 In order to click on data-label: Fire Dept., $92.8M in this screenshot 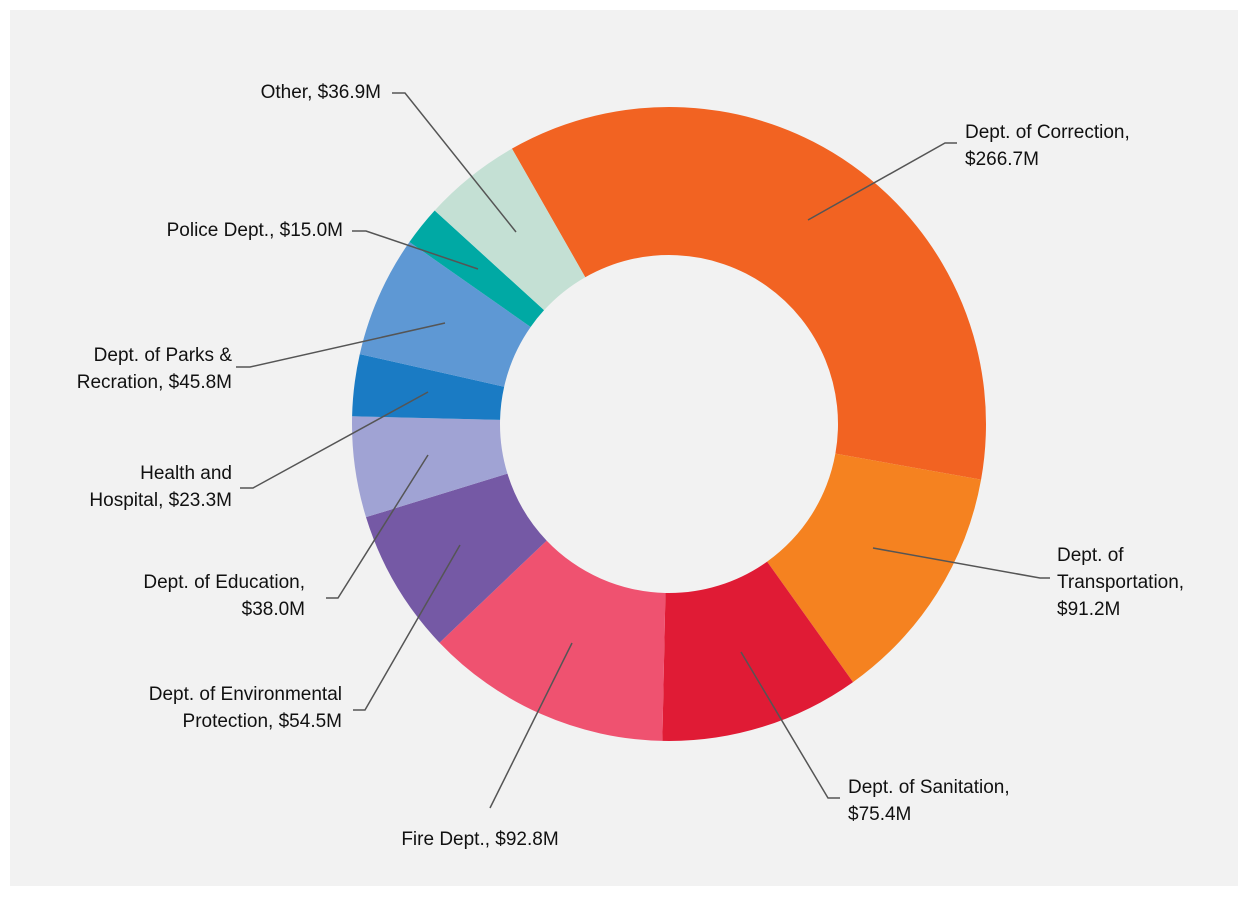, I will do `click(479, 839)`.